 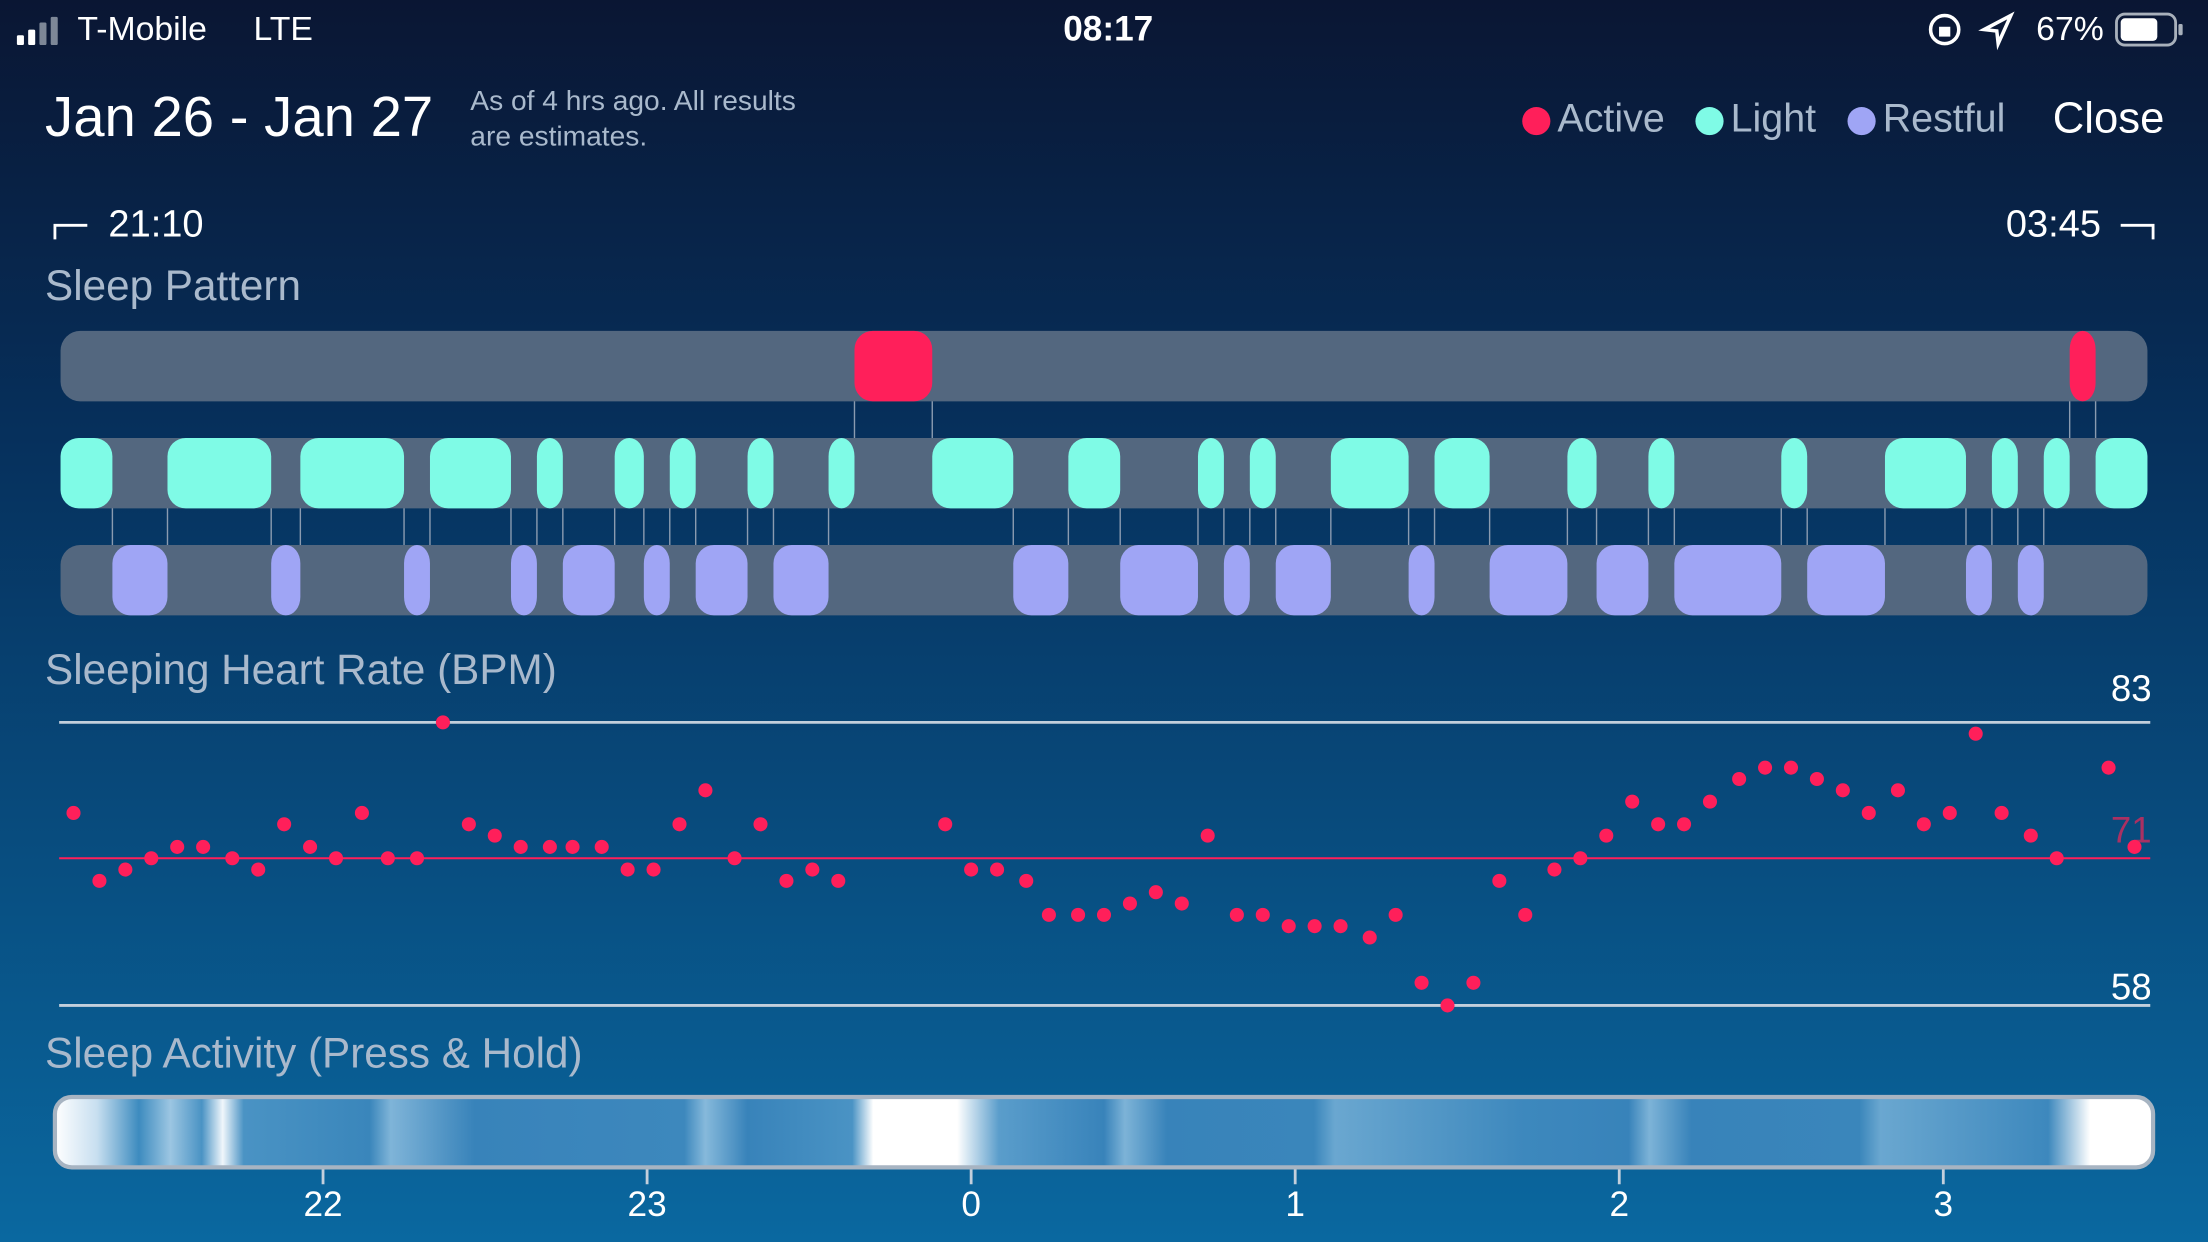 I want to click on rotation-lock-icon, so click(x=1944, y=29).